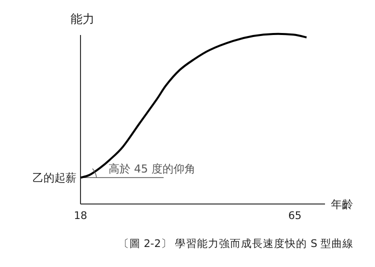 This screenshot has width=375, height=267. I want to click on ref-line-label: 乙的起薪, so click(54, 178).